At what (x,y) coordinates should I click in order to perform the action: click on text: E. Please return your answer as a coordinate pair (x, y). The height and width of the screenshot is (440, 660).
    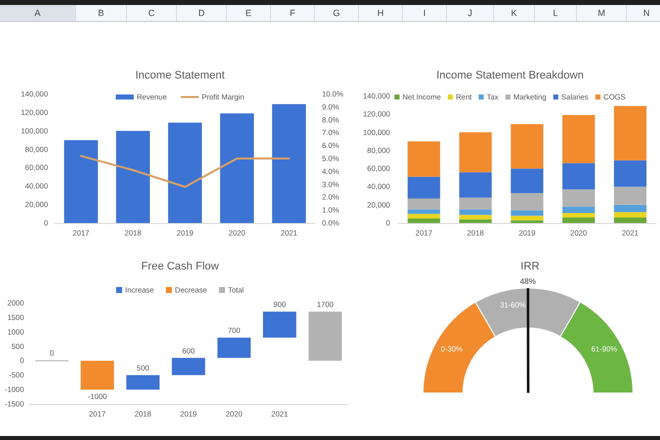
    Looking at the image, I should click on (249, 13).